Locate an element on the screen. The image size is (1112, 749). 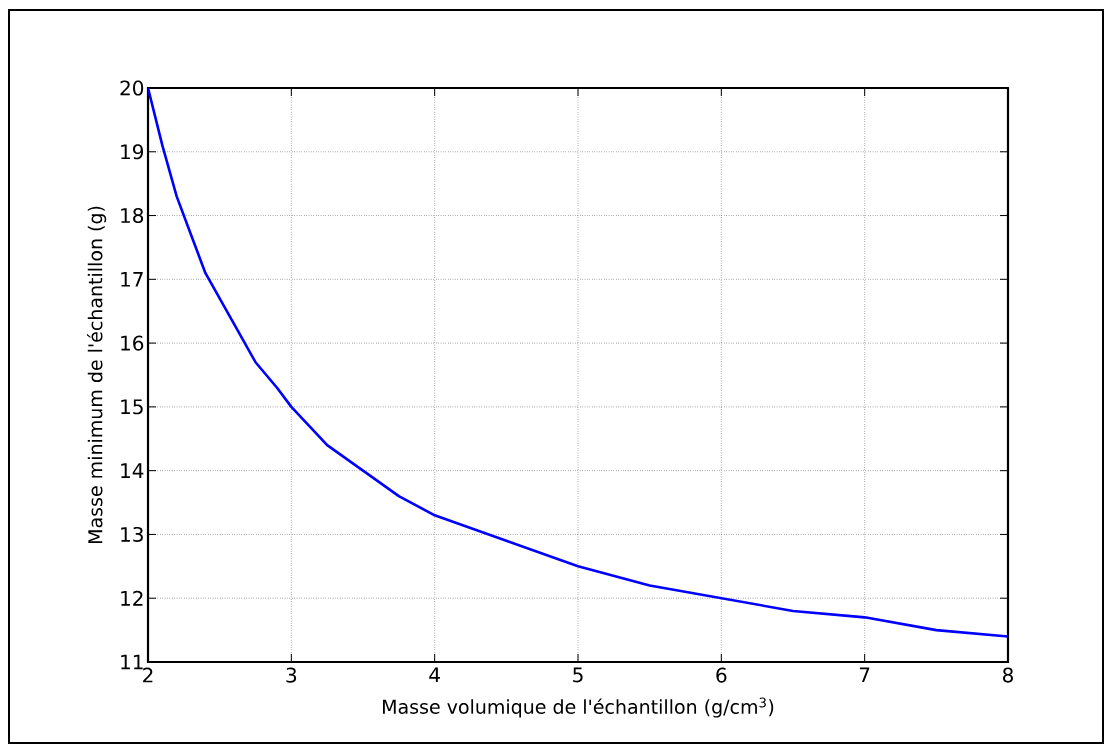
y-tick-label: 14 is located at coordinates (132, 470).